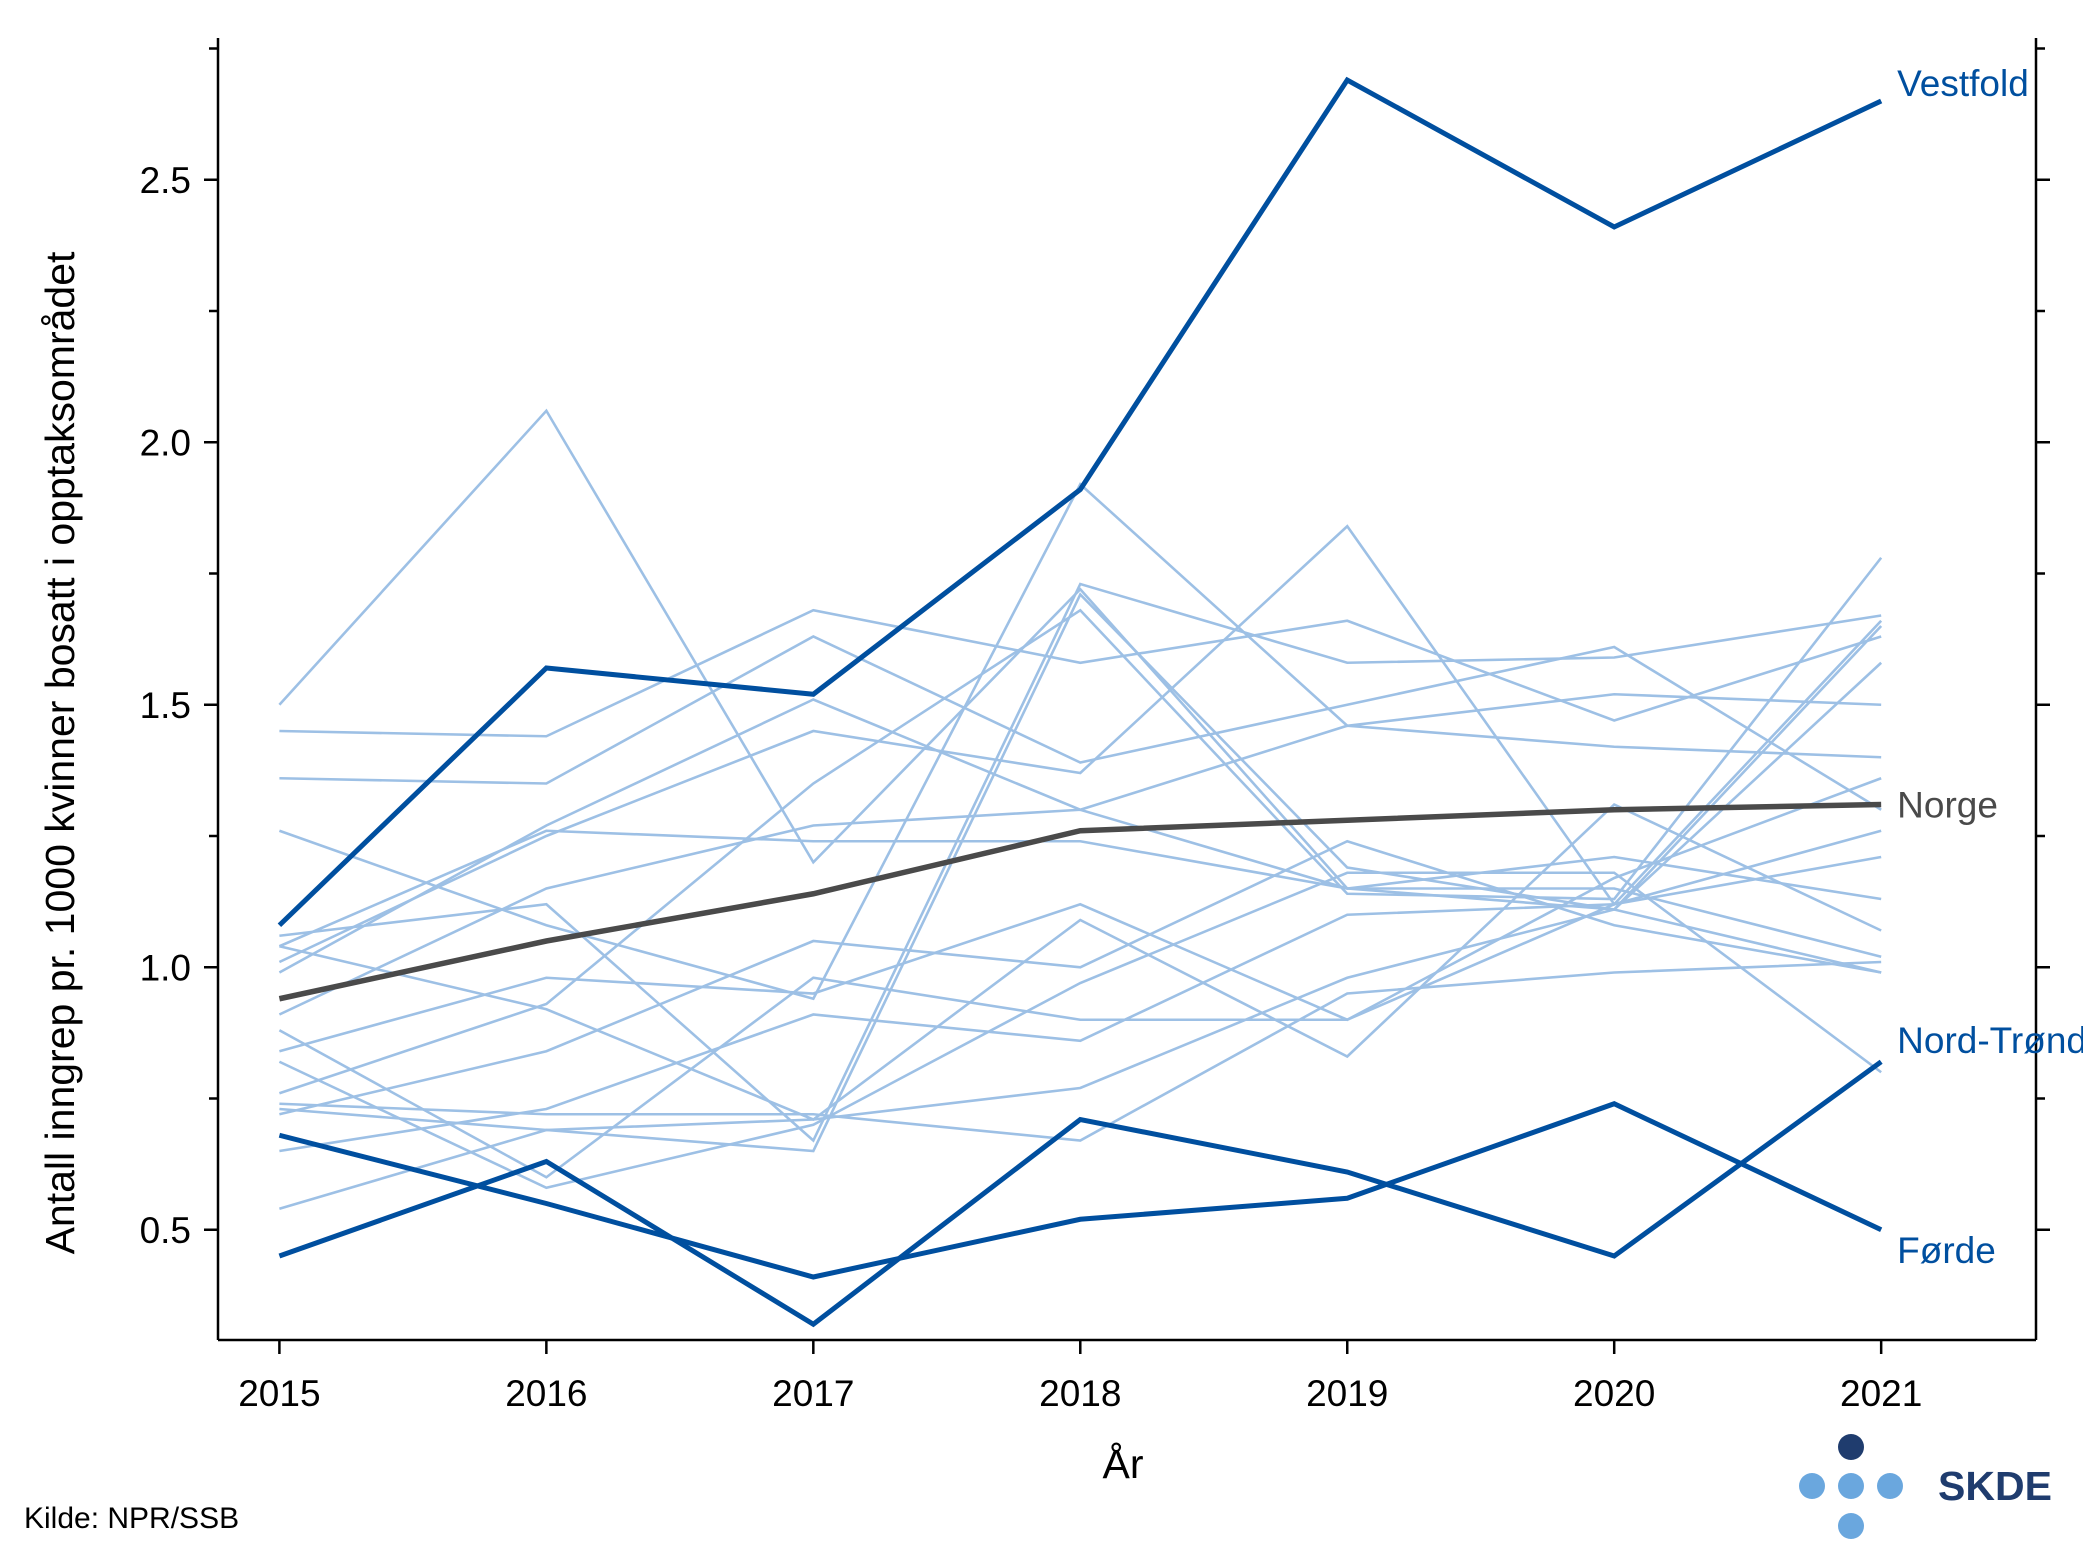 The width and height of the screenshot is (2083, 1562). I want to click on x-tick-label: 2019, so click(1347, 1393).